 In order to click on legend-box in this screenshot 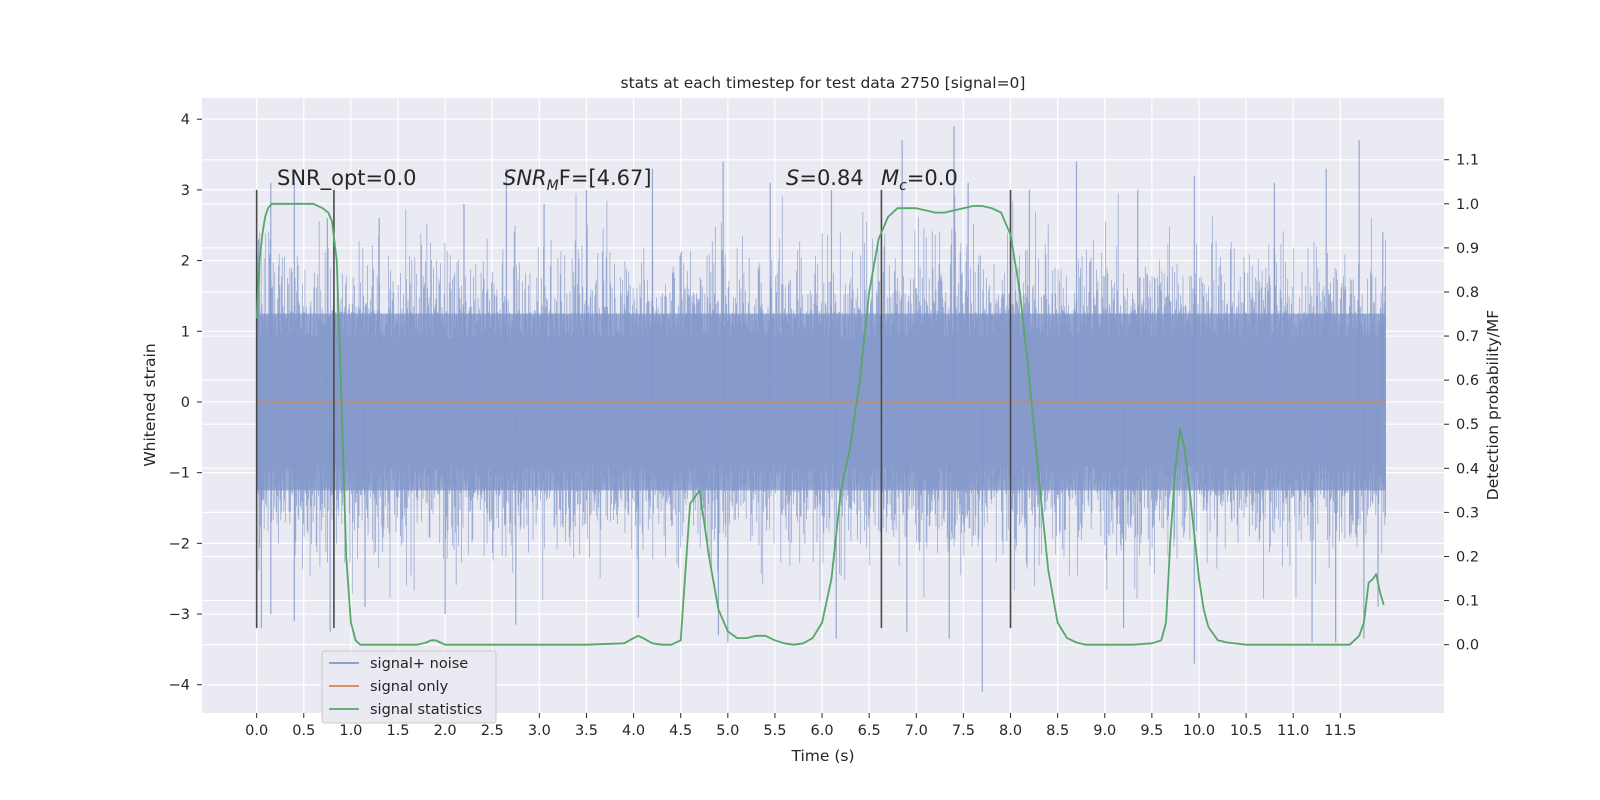, I will do `click(409, 687)`.